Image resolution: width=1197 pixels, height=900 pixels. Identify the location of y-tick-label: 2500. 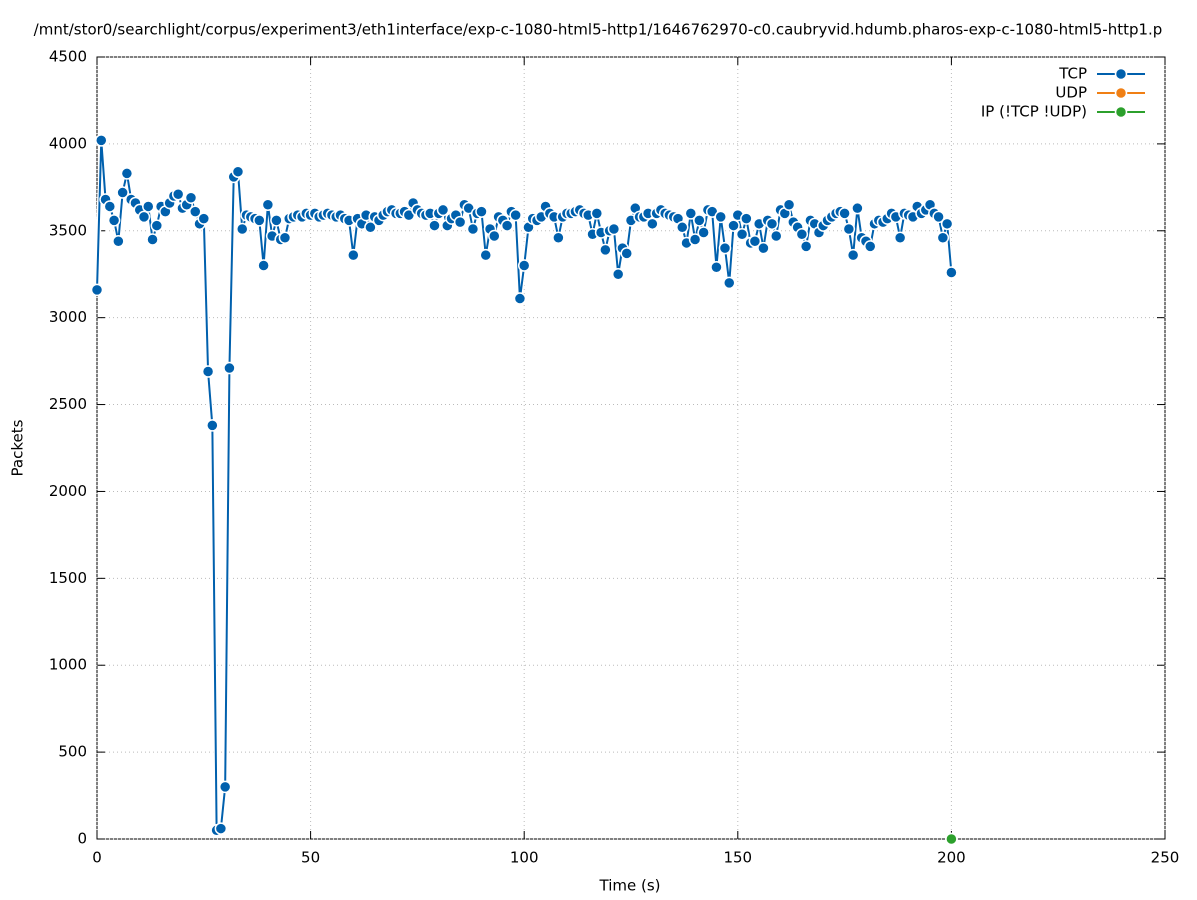
(68, 404).